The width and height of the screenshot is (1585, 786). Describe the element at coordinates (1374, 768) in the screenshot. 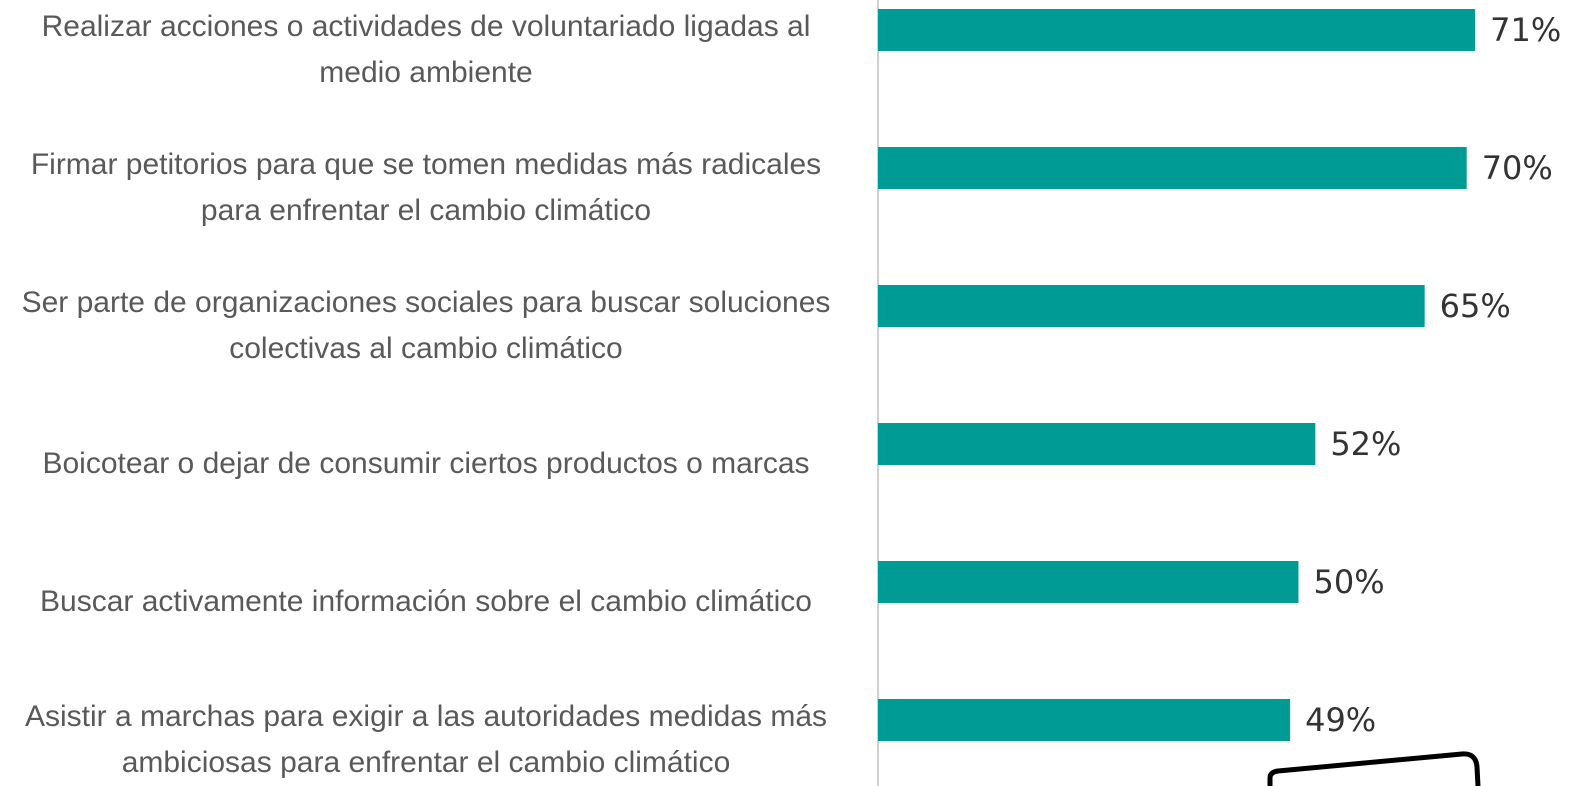

I see `decoration` at that location.